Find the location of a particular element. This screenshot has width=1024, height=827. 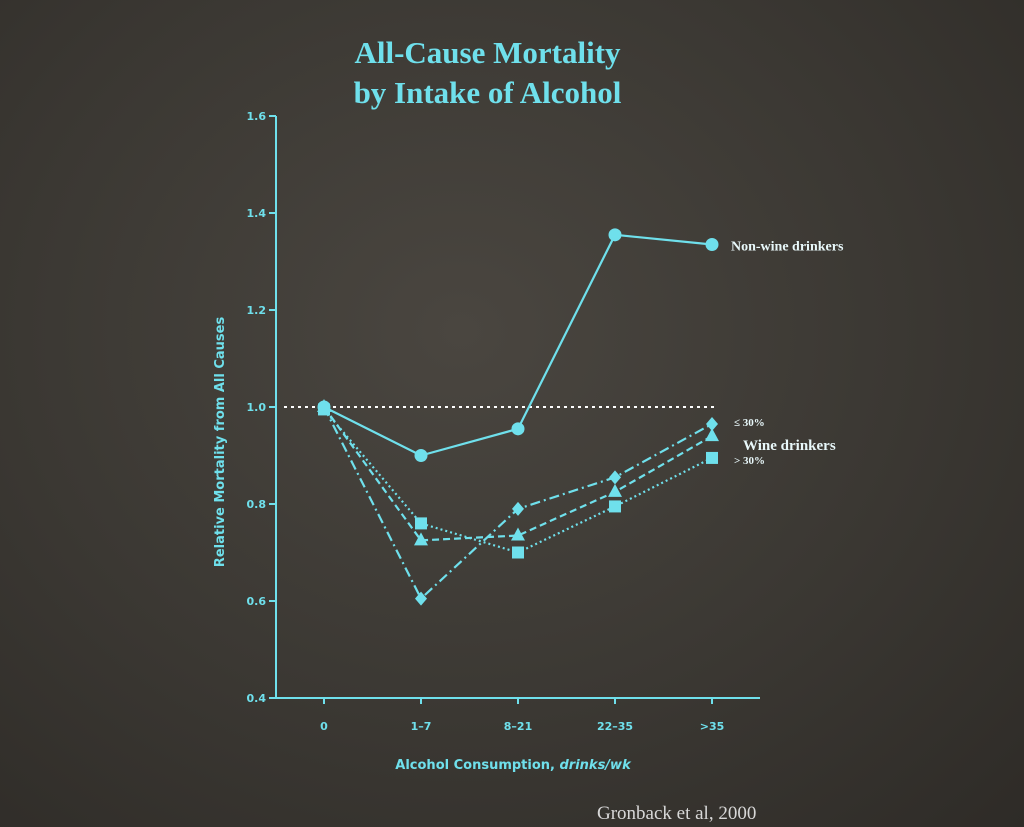

x-tick-label: 8–21 is located at coordinates (518, 726).